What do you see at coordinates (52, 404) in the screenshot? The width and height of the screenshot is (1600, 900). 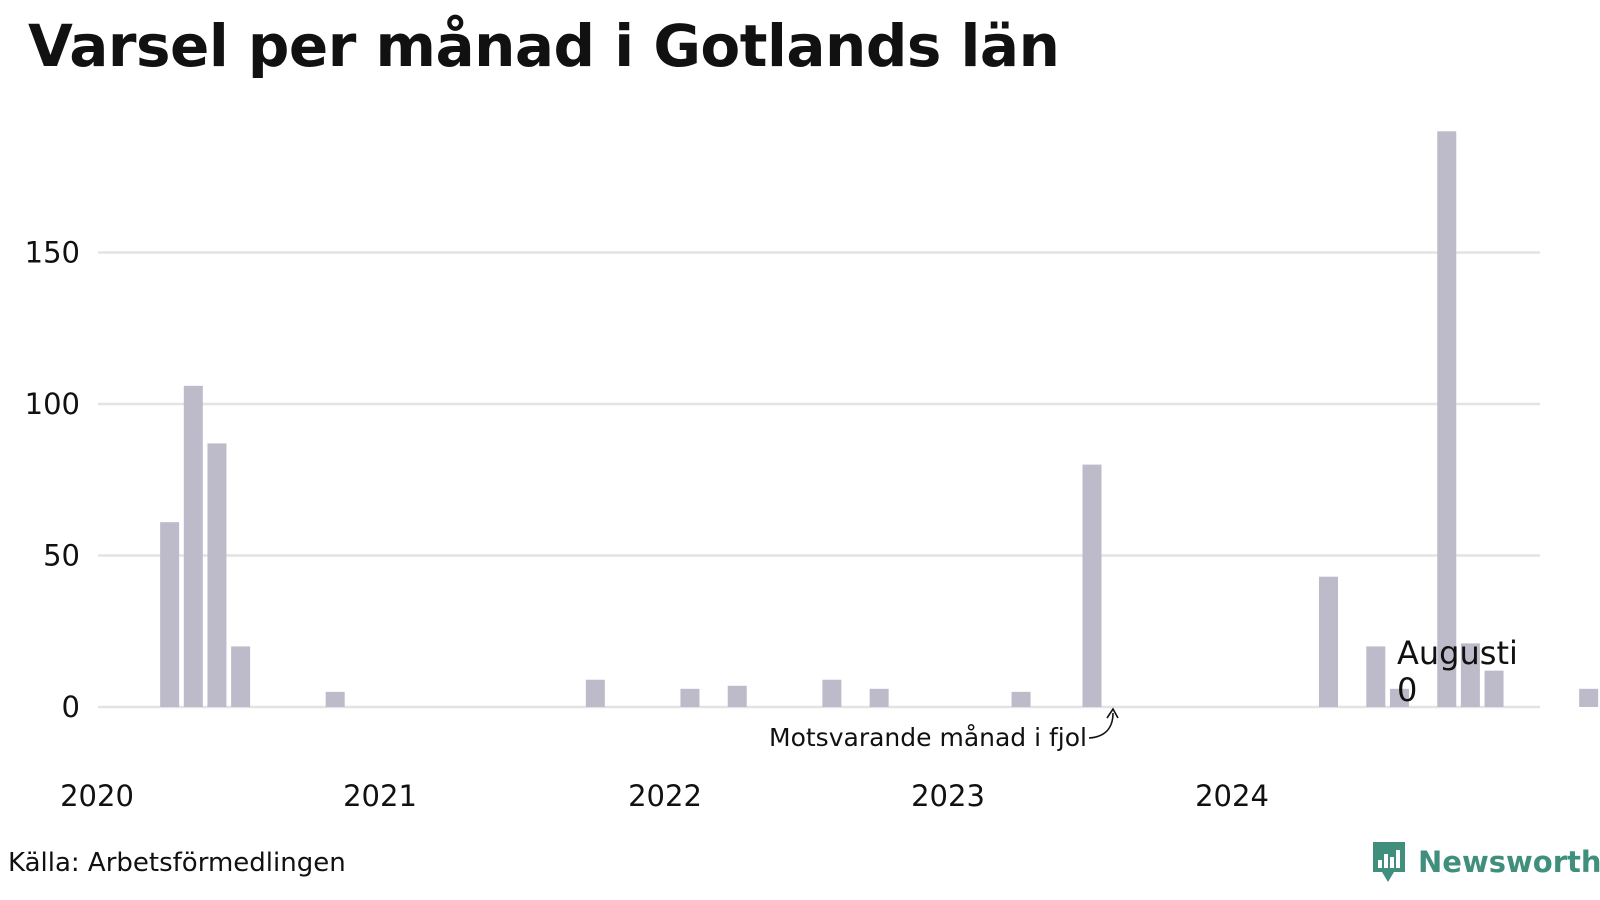 I see `y-tick-label: 100` at bounding box center [52, 404].